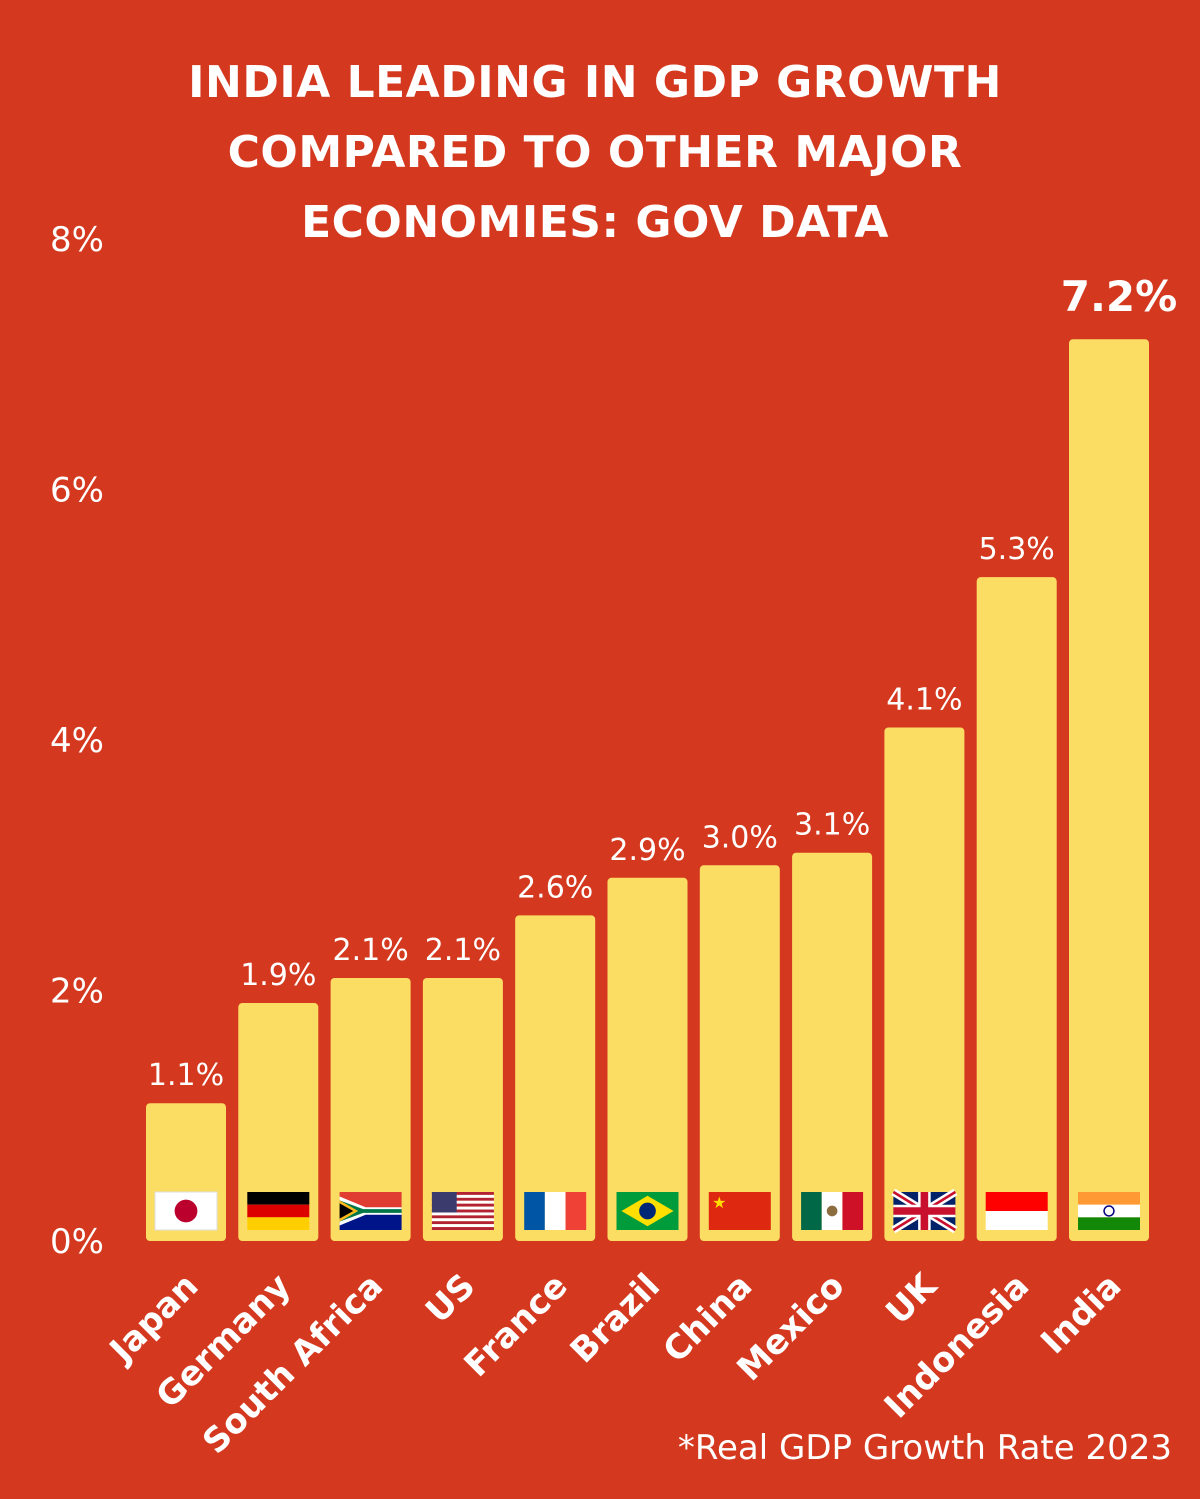 This screenshot has height=1499, width=1200. What do you see at coordinates (77, 992) in the screenshot?
I see `y-tick-label: 2%` at bounding box center [77, 992].